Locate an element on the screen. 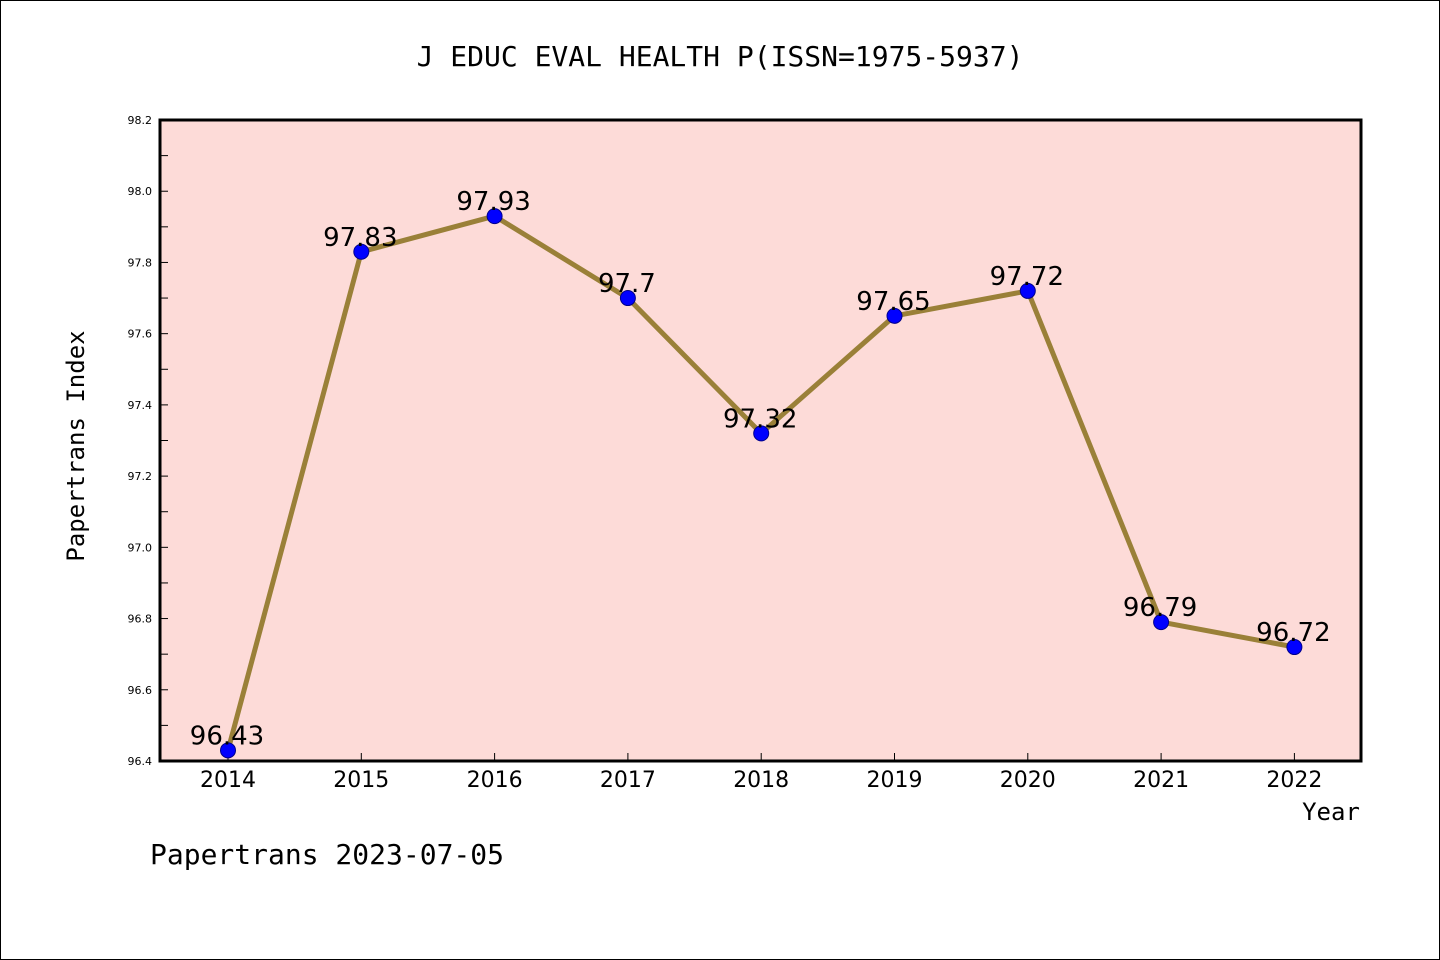  y-tick-label: 96.6 is located at coordinates (140, 690).